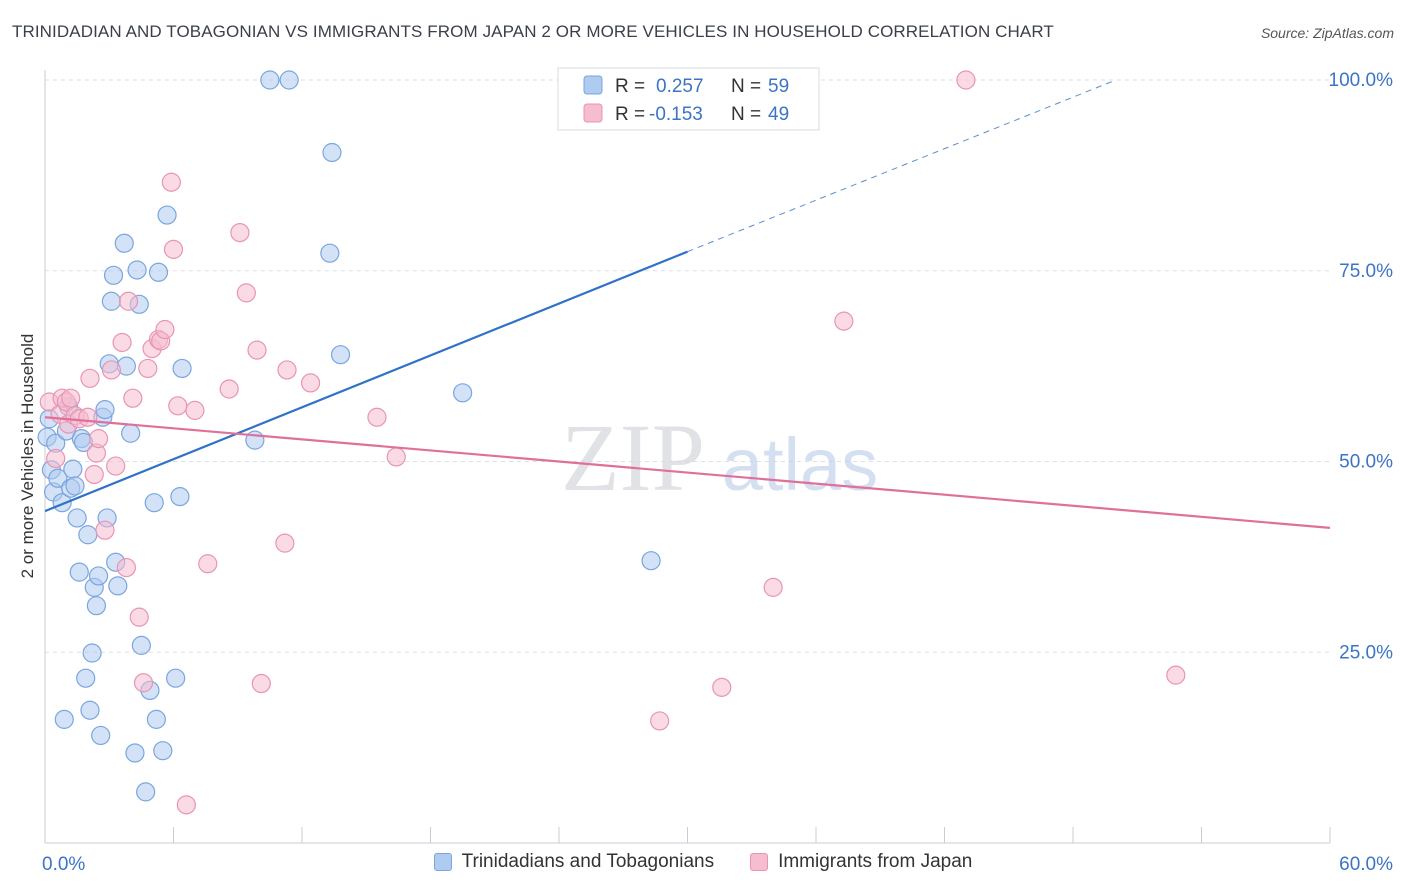 Image resolution: width=1406 pixels, height=892 pixels. Describe the element at coordinates (593, 113) in the screenshot. I see `legend-swatch-pink` at that location.